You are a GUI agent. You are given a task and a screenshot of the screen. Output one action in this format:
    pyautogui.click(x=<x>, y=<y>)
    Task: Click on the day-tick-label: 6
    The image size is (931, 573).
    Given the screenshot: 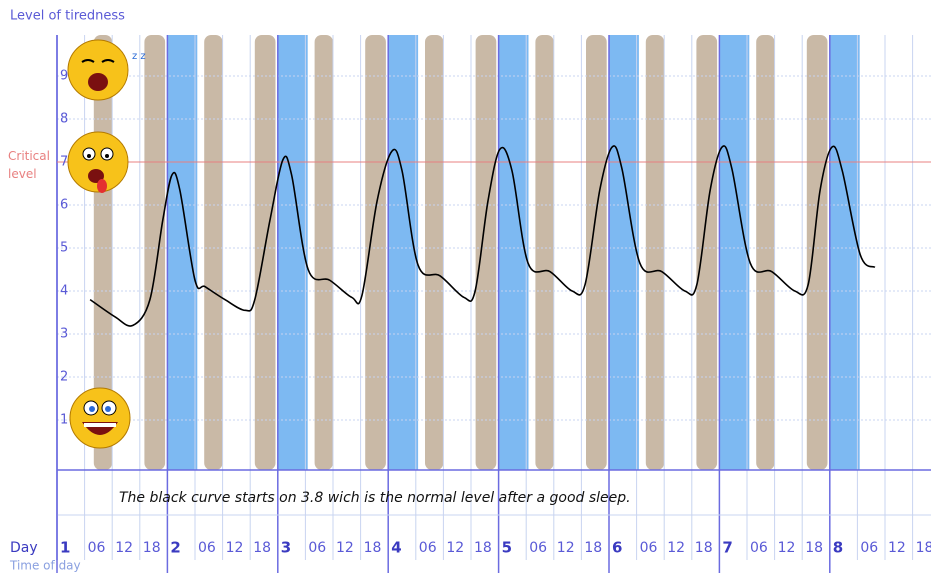 What is the action you would take?
    pyautogui.click(x=617, y=548)
    